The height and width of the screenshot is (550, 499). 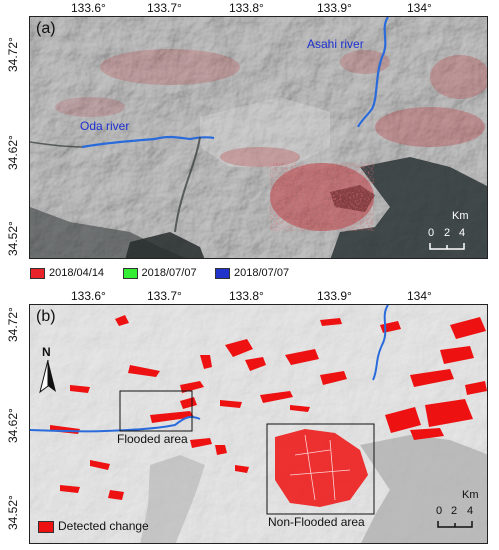 I want to click on y-tick-b-1: 34.72°, so click(x=13, y=324).